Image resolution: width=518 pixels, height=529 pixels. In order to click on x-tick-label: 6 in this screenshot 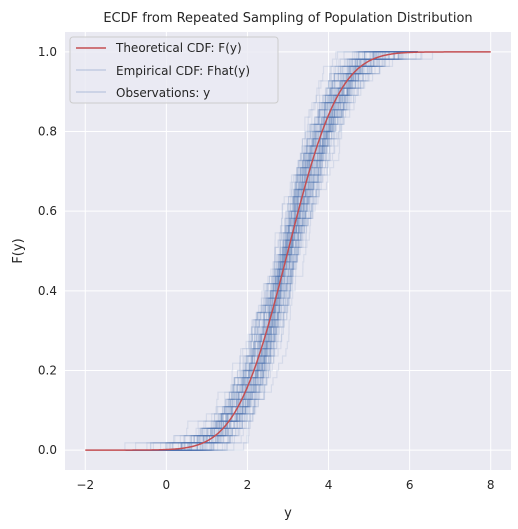, I will do `click(410, 485)`.